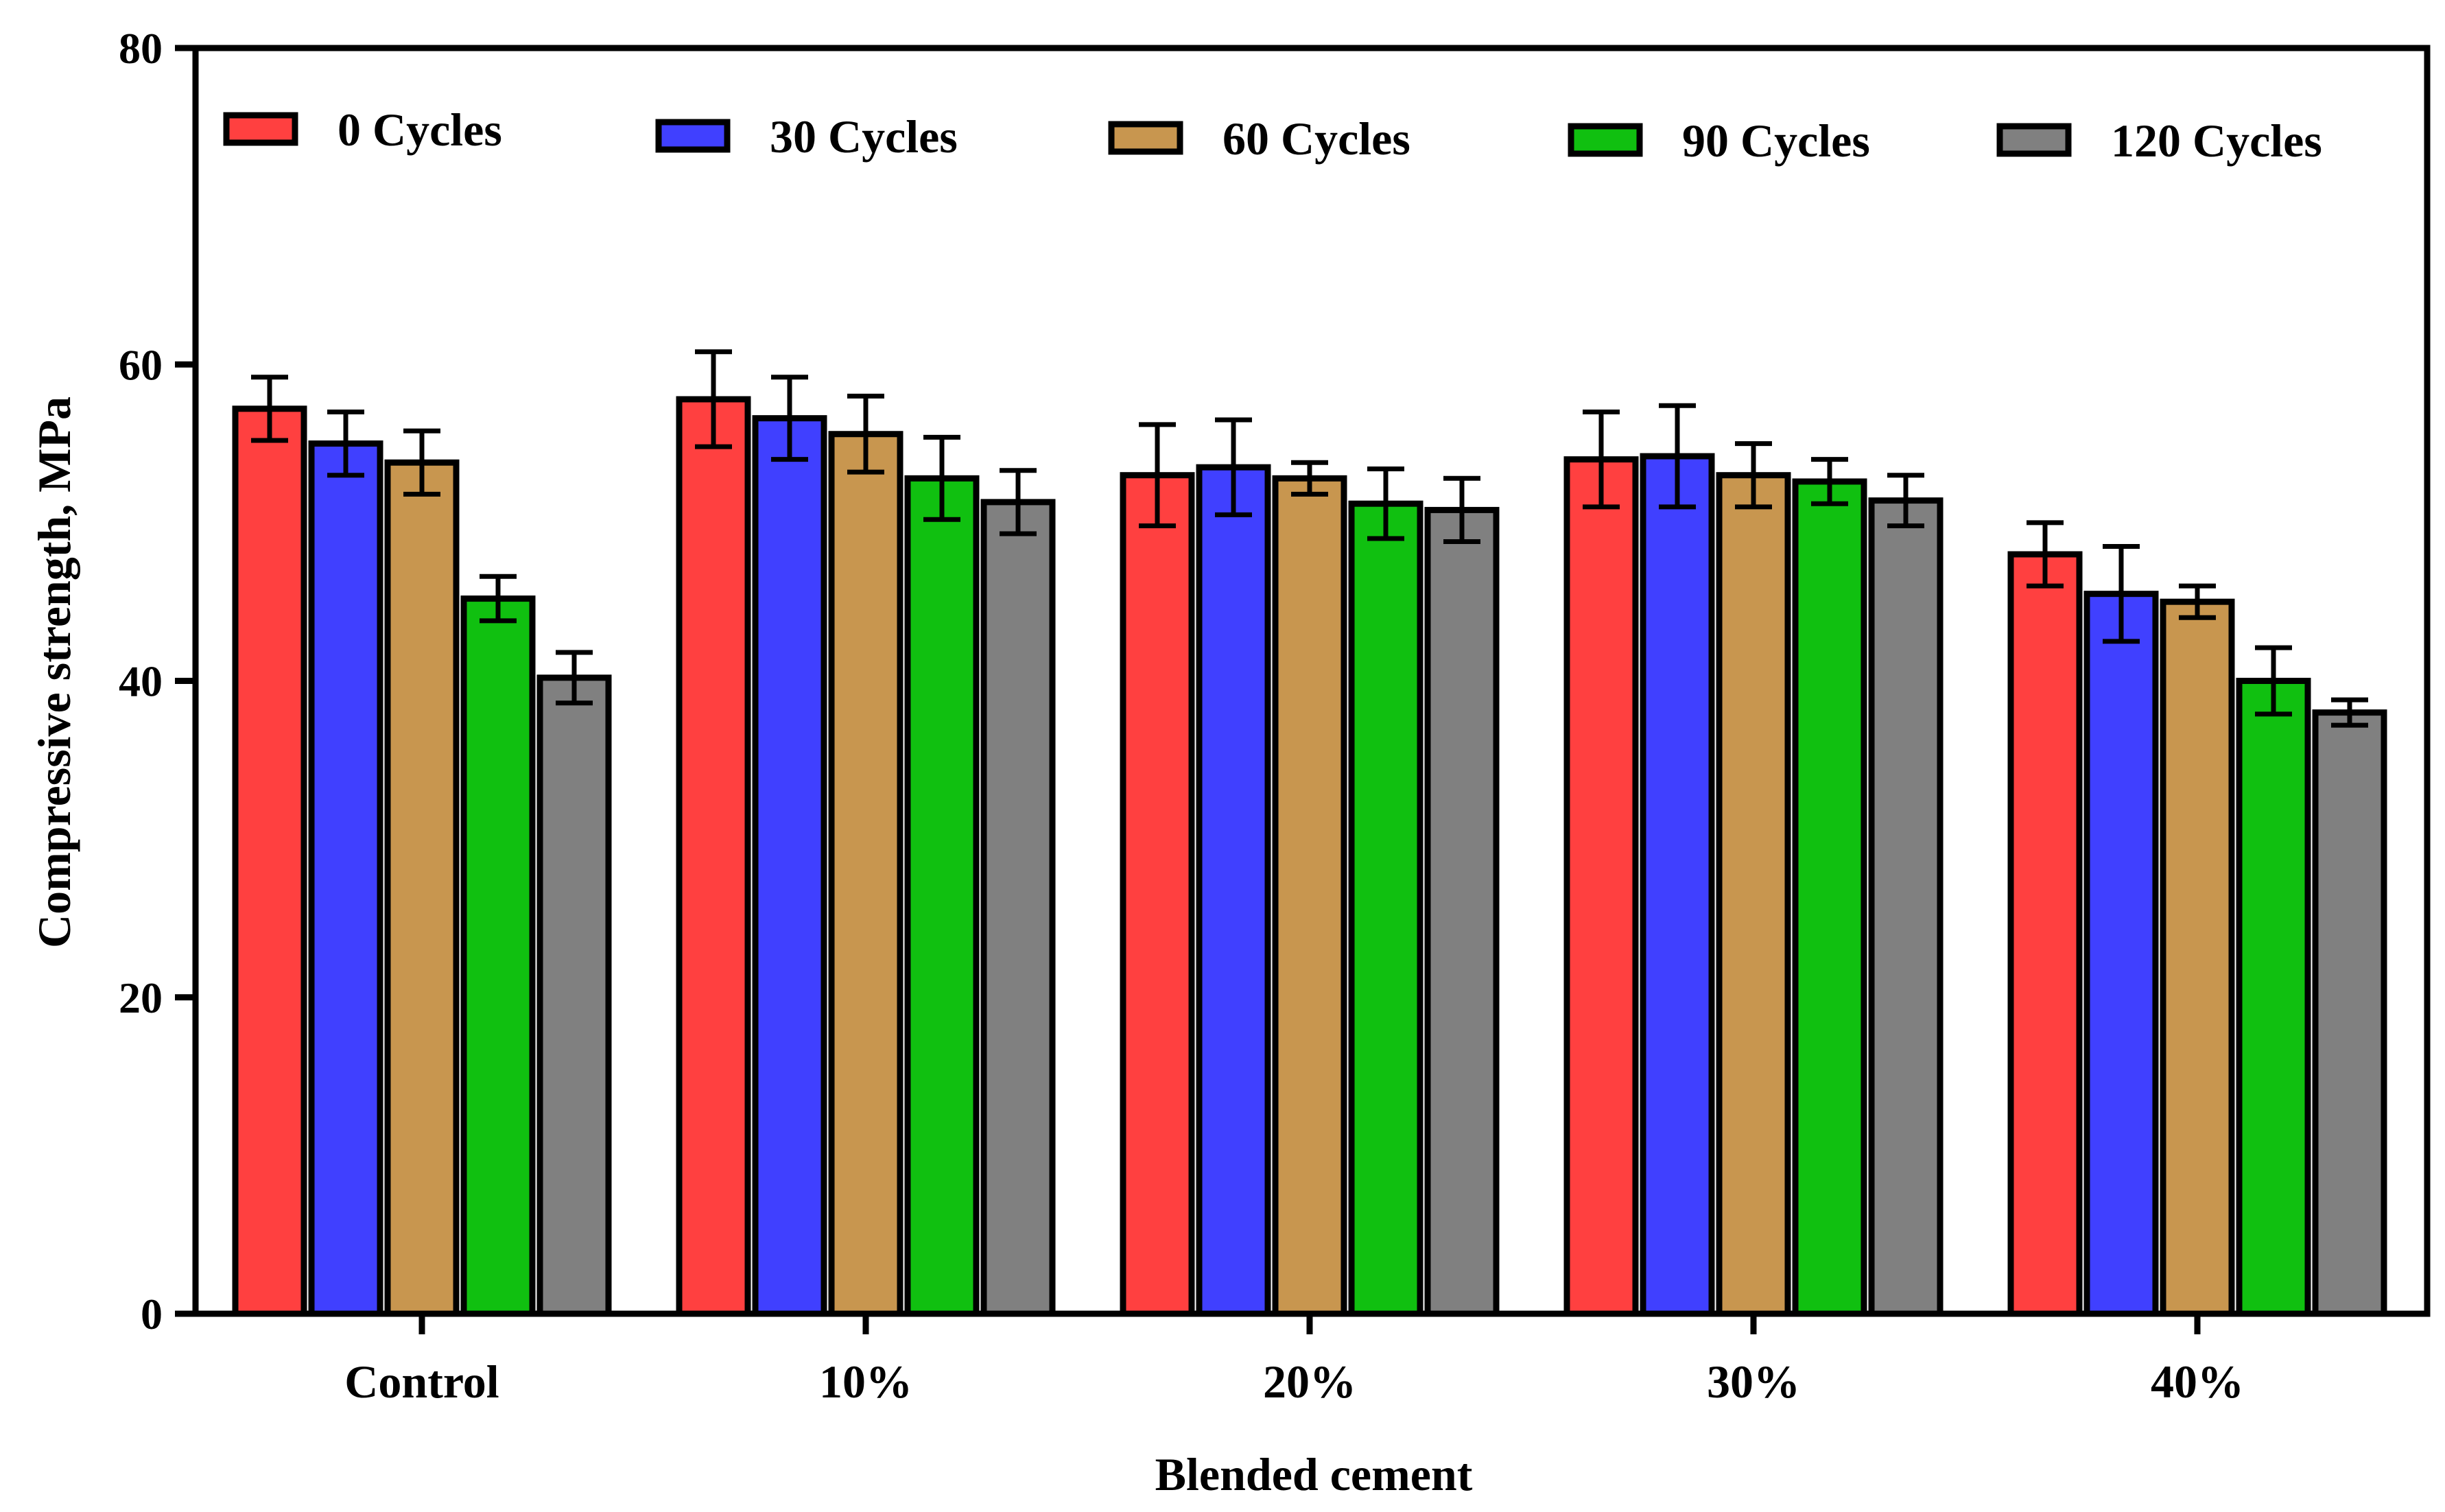 The width and height of the screenshot is (2445, 1512). Describe the element at coordinates (1386, 908) in the screenshot. I see `bar-20pct-90-cycles` at that location.